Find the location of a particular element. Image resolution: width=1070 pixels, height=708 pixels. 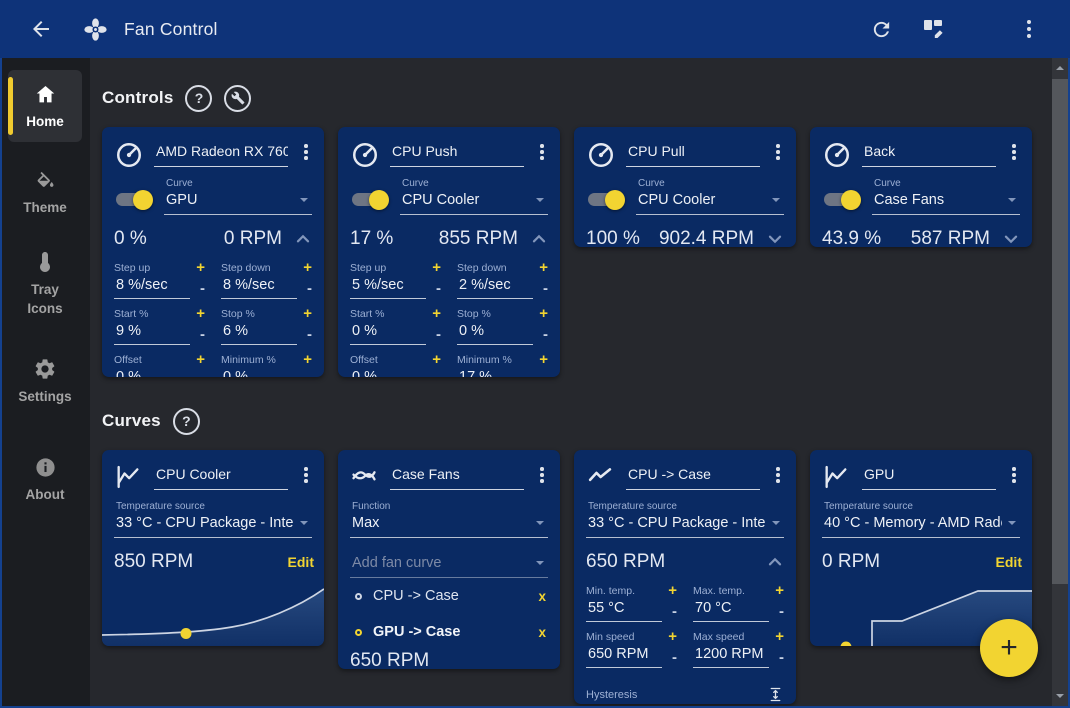

field-value: 17 % is located at coordinates (495, 372).